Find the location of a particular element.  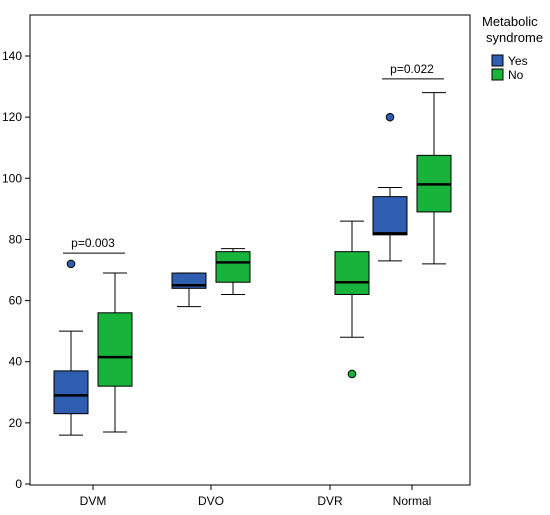

box-dvm-no is located at coordinates (115, 352).